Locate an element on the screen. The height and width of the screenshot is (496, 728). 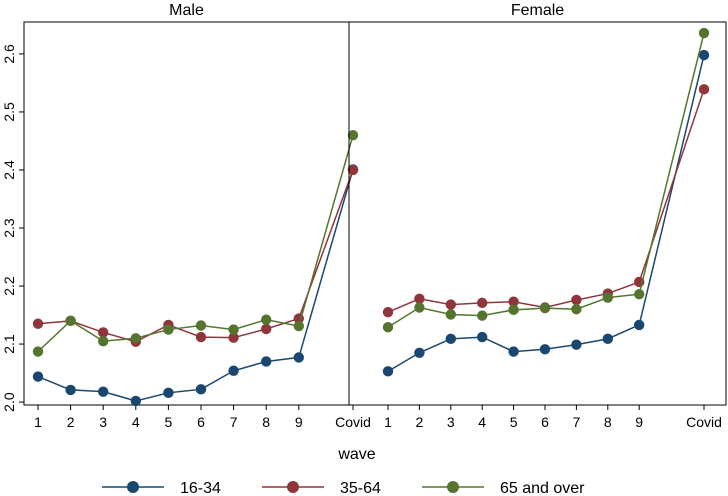
legend-item: 16-34 is located at coordinates (161, 488).